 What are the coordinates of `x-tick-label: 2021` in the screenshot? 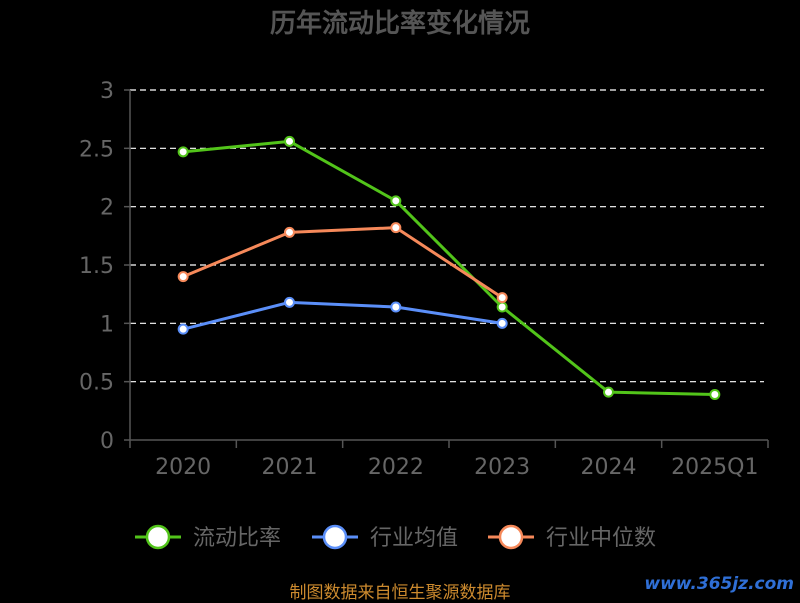 It's located at (290, 467).